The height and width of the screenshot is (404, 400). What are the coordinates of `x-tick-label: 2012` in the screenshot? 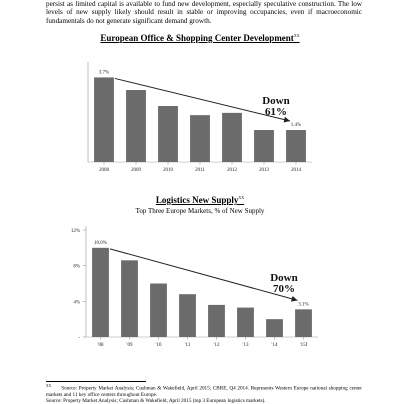 It's located at (232, 170).